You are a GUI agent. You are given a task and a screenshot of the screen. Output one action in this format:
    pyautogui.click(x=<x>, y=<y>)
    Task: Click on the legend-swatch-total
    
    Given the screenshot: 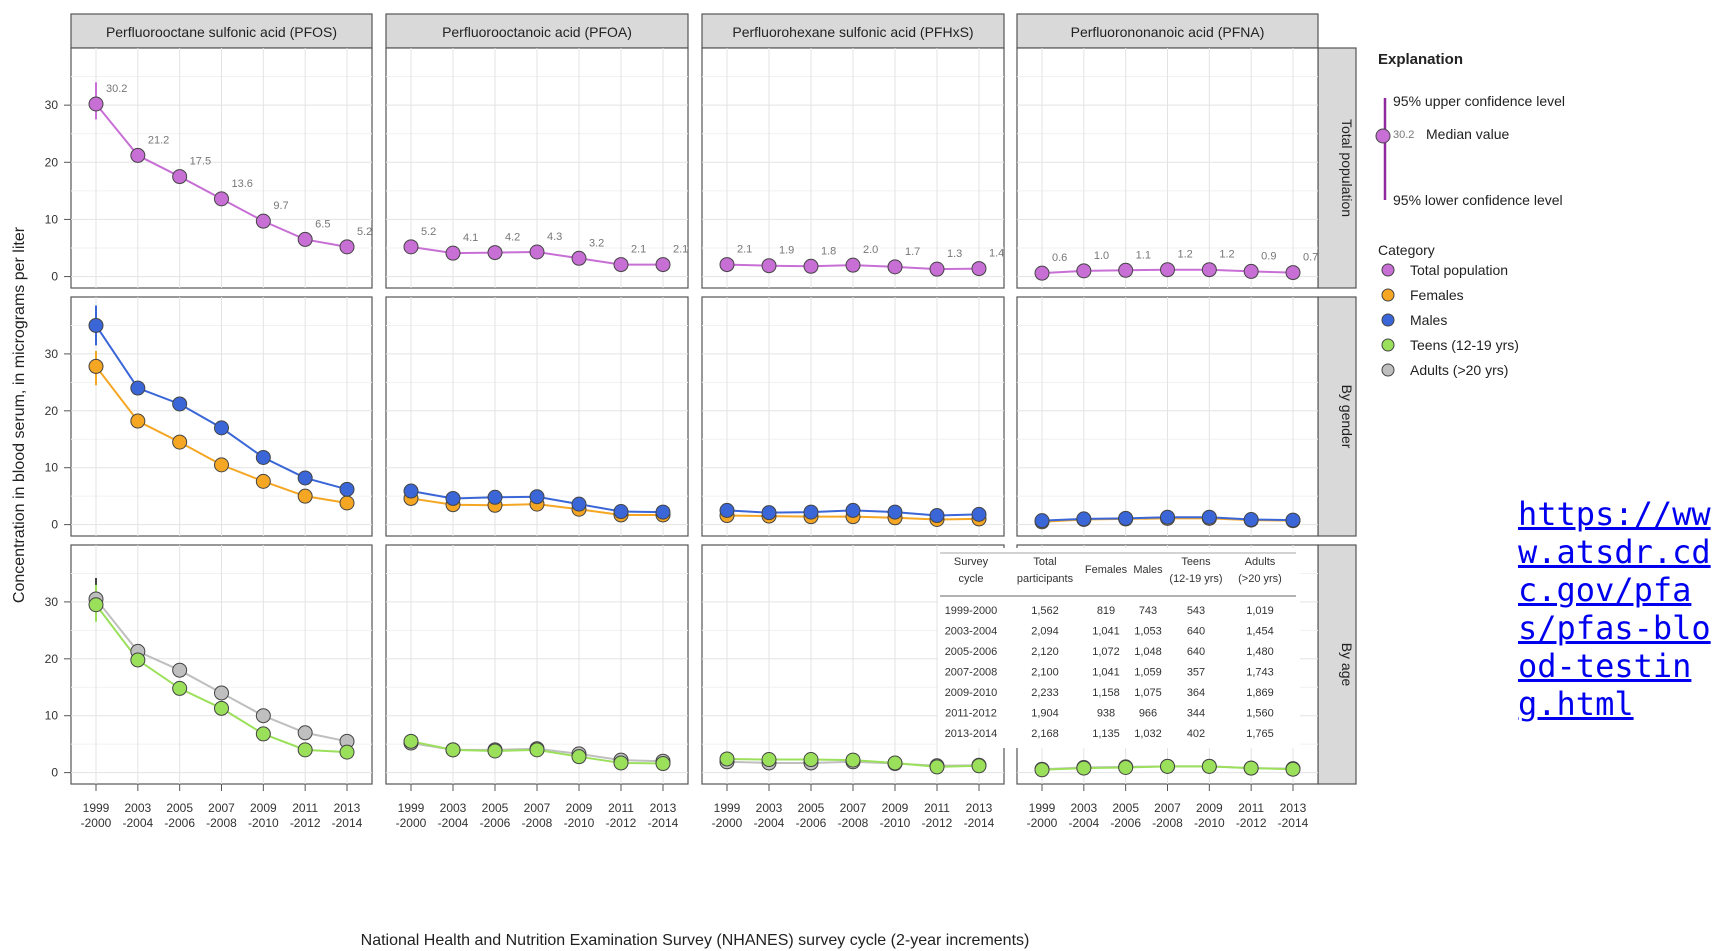 What is the action you would take?
    pyautogui.click(x=1388, y=270)
    